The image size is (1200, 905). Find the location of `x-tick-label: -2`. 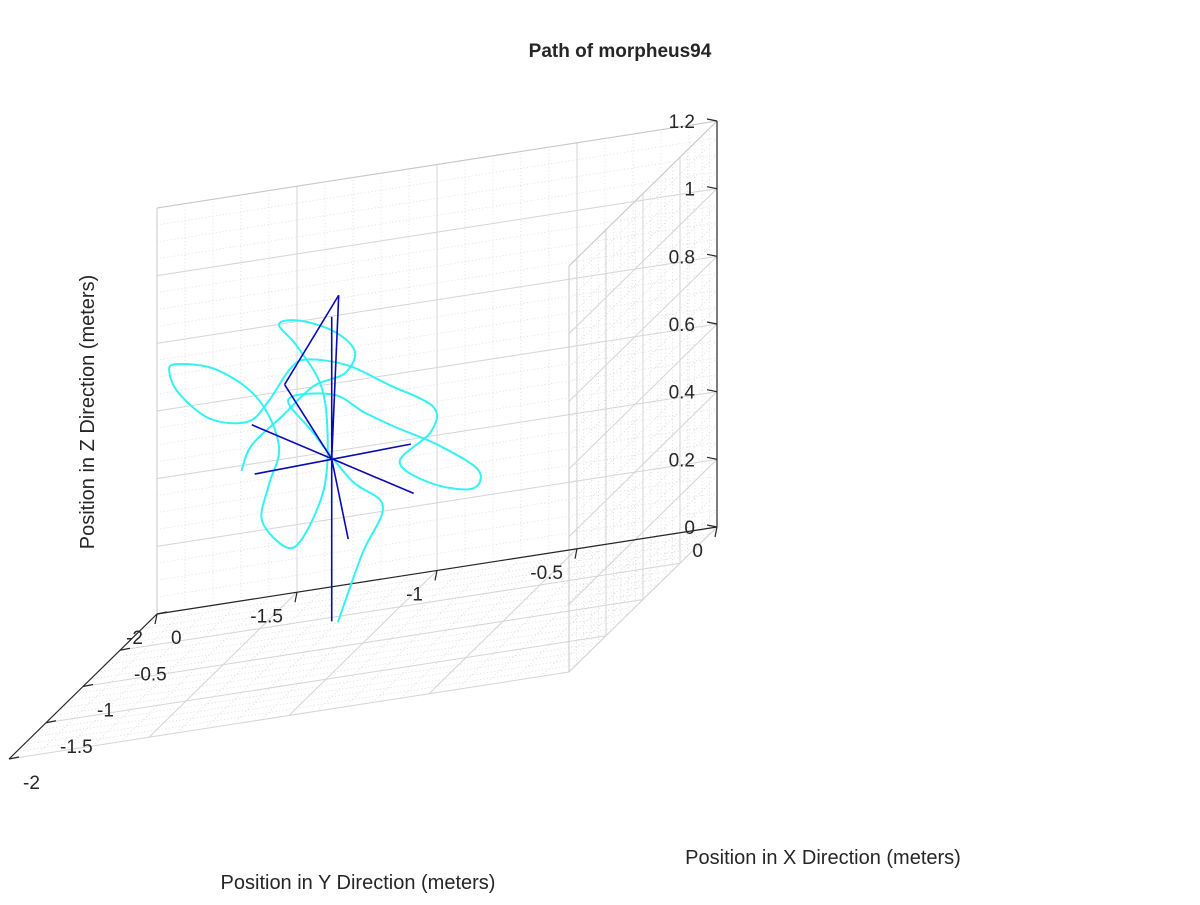

x-tick-label: -2 is located at coordinates (31, 783).